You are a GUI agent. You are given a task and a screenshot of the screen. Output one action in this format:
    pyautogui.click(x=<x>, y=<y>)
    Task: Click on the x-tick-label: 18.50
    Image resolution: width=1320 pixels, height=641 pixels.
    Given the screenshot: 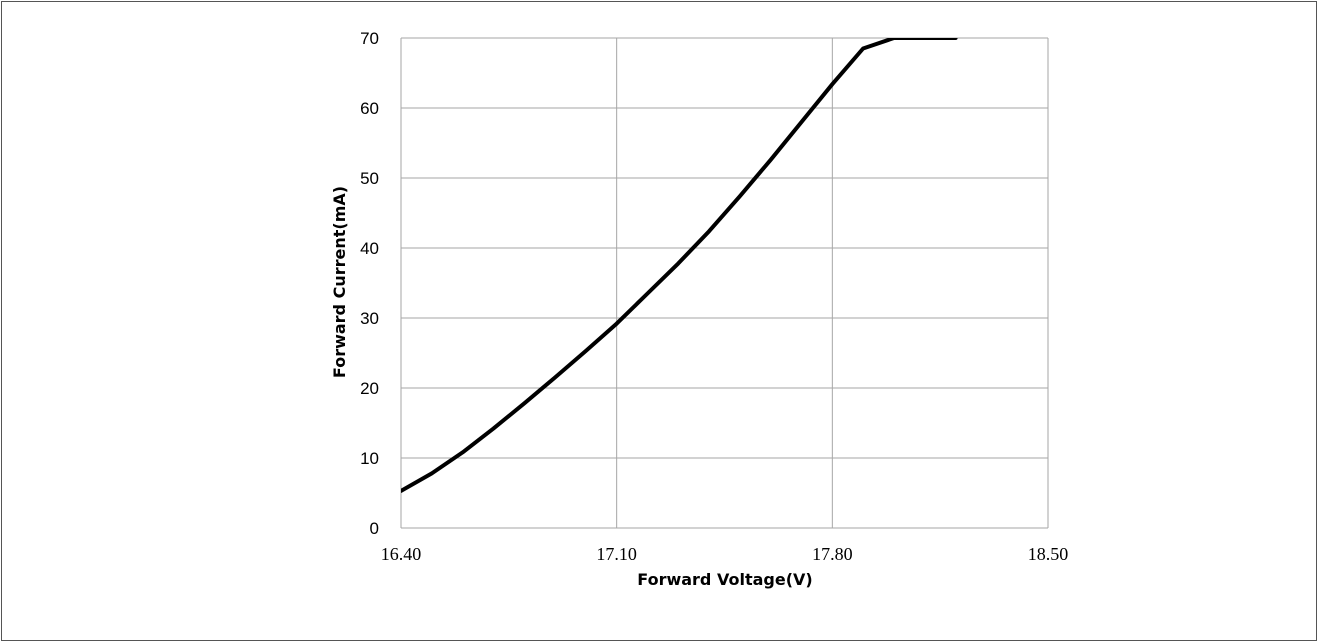 What is the action you would take?
    pyautogui.click(x=1048, y=554)
    